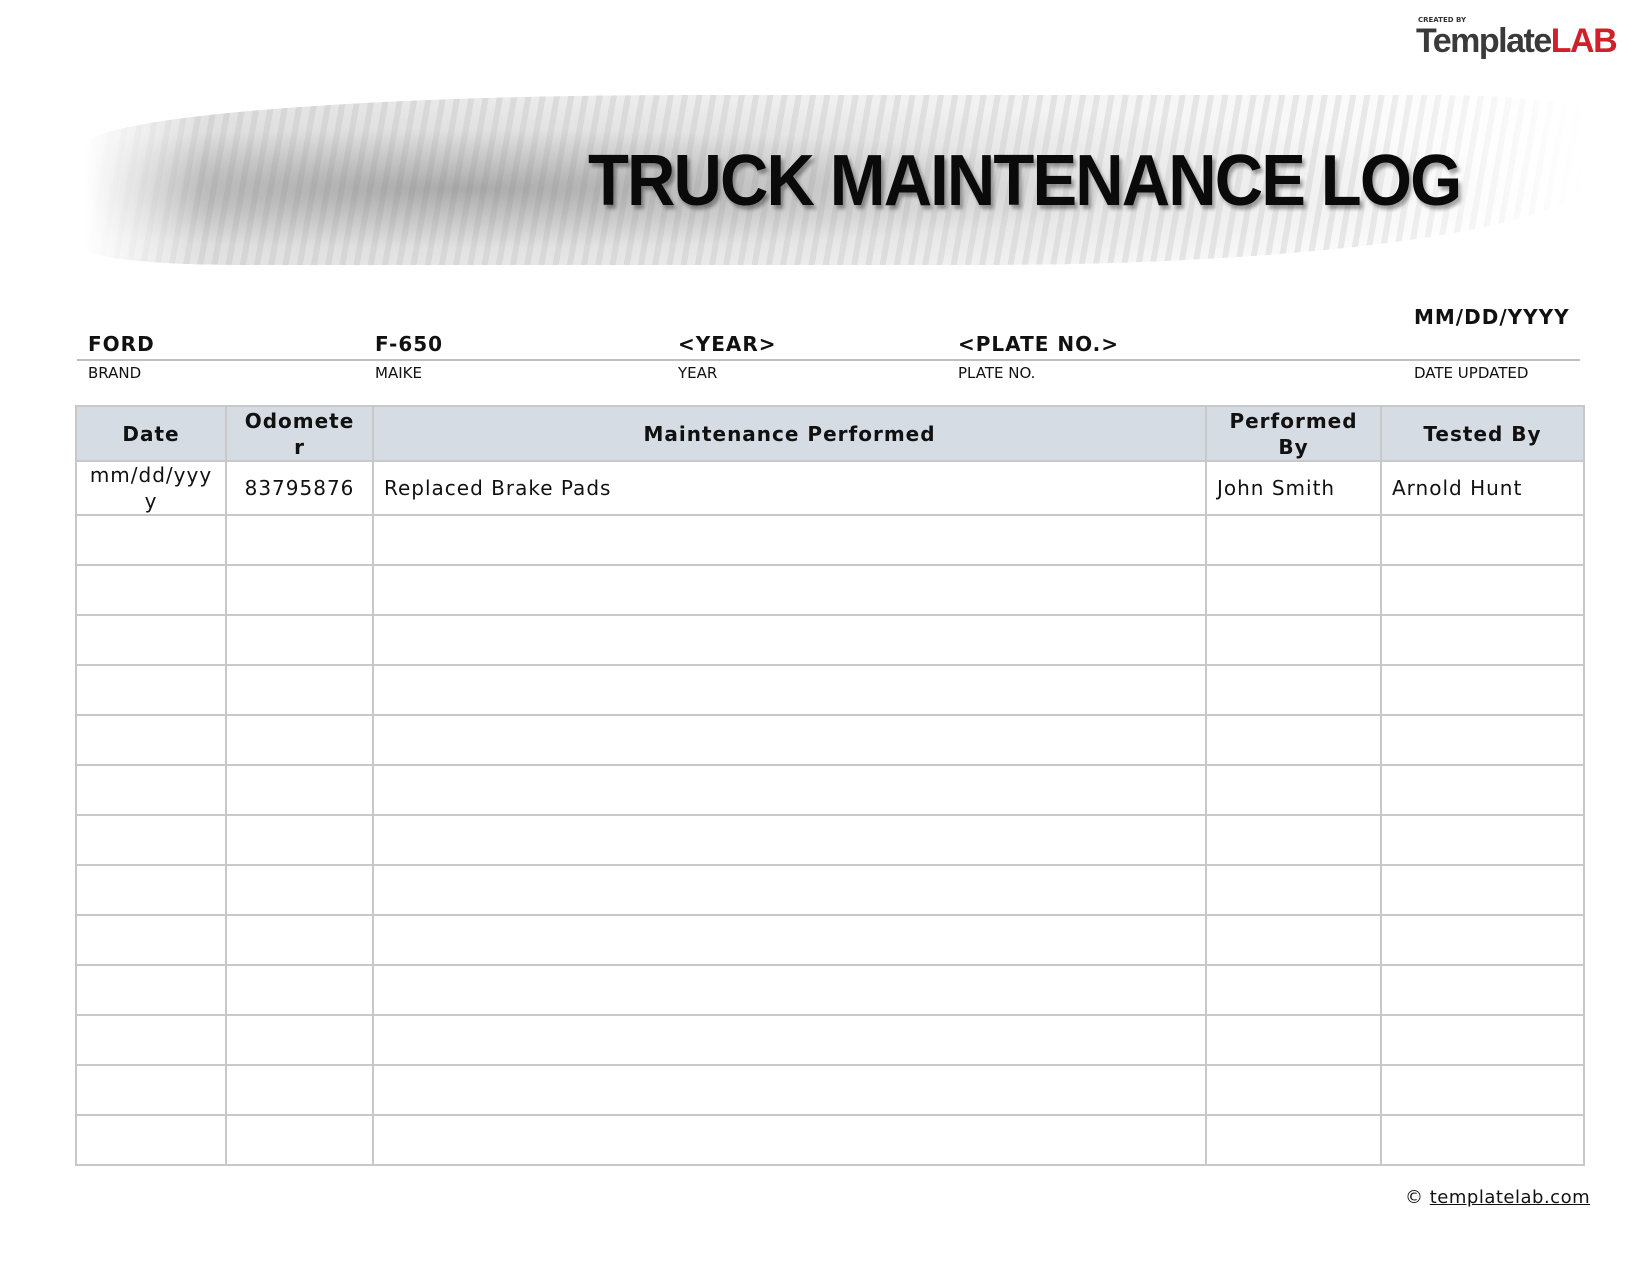 The width and height of the screenshot is (1650, 1275). I want to click on header-odometer: Odometer, so click(299, 433).